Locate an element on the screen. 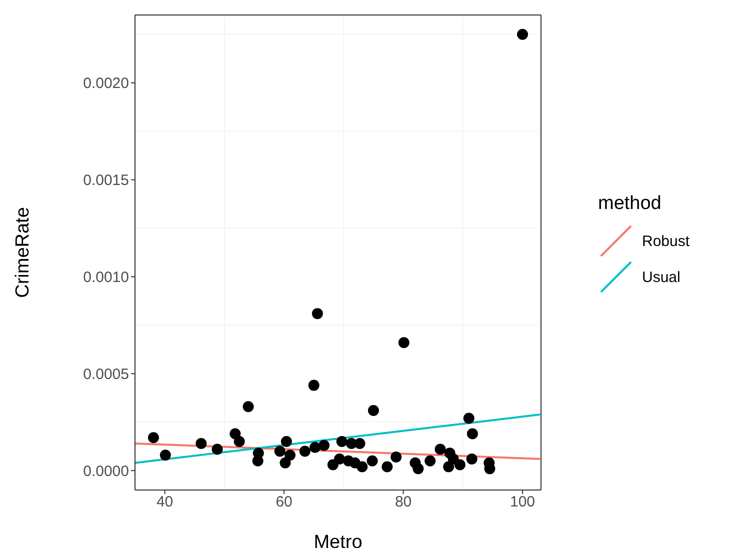  y-tick-label: 0.0010 is located at coordinates (106, 277).